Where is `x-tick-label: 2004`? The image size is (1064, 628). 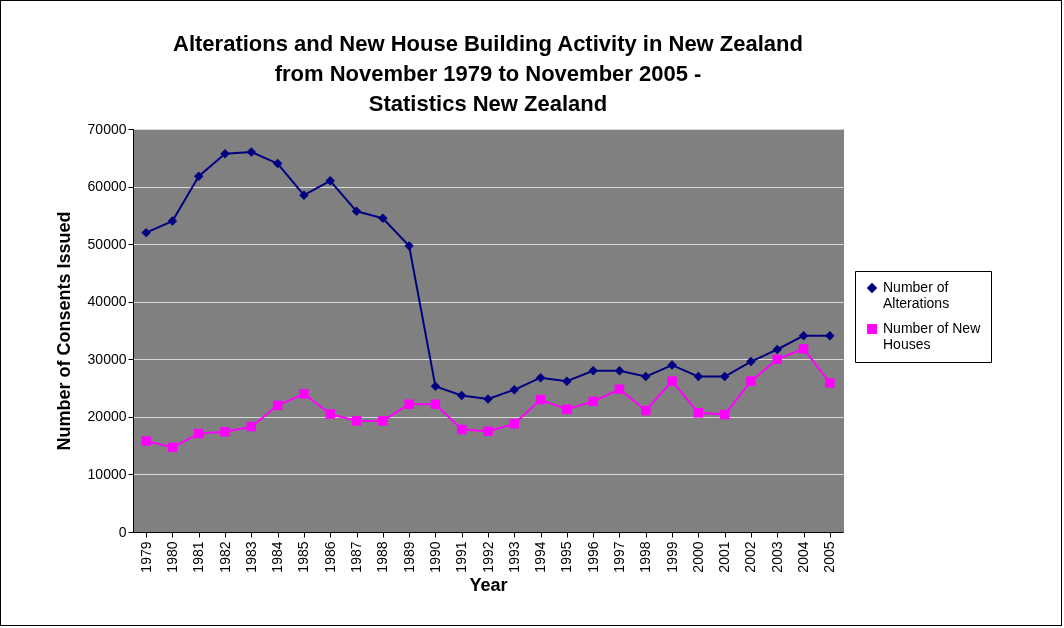 x-tick-label: 2004 is located at coordinates (803, 557).